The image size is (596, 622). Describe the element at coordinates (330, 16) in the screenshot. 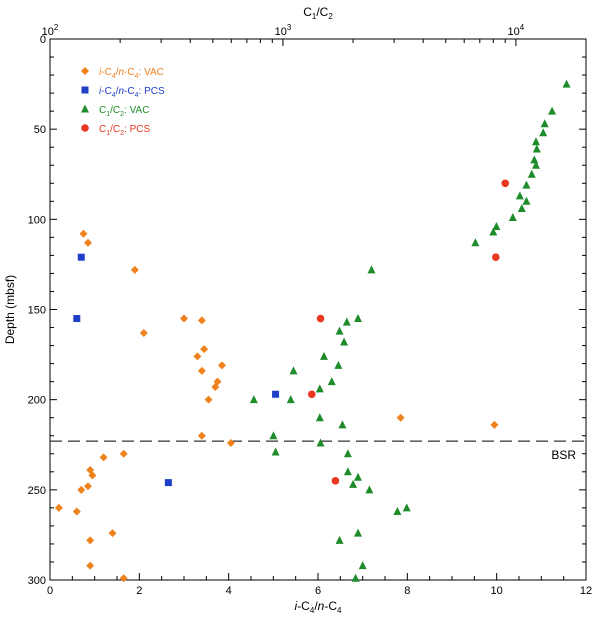

I see `top-title-sub2: 2` at that location.